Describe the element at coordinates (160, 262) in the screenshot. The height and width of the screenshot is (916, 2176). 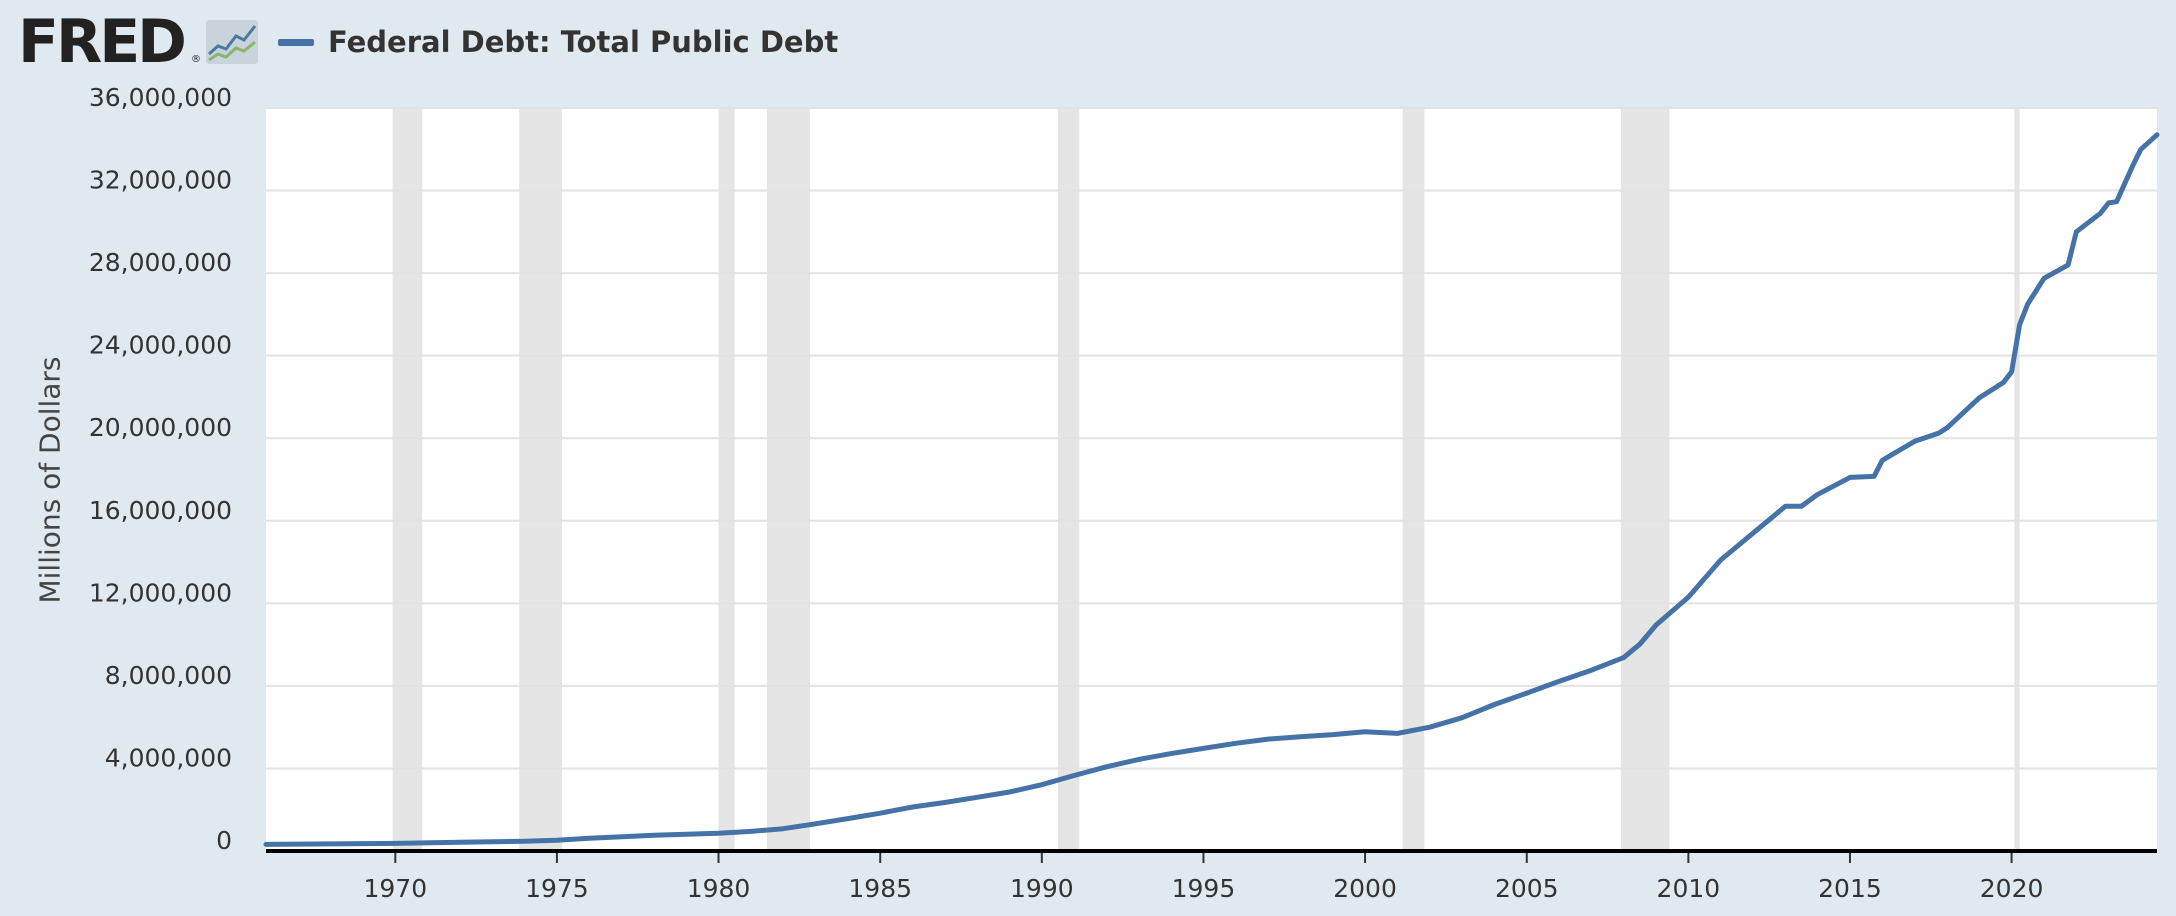
I see `y-tick-label: 28,000,000` at that location.